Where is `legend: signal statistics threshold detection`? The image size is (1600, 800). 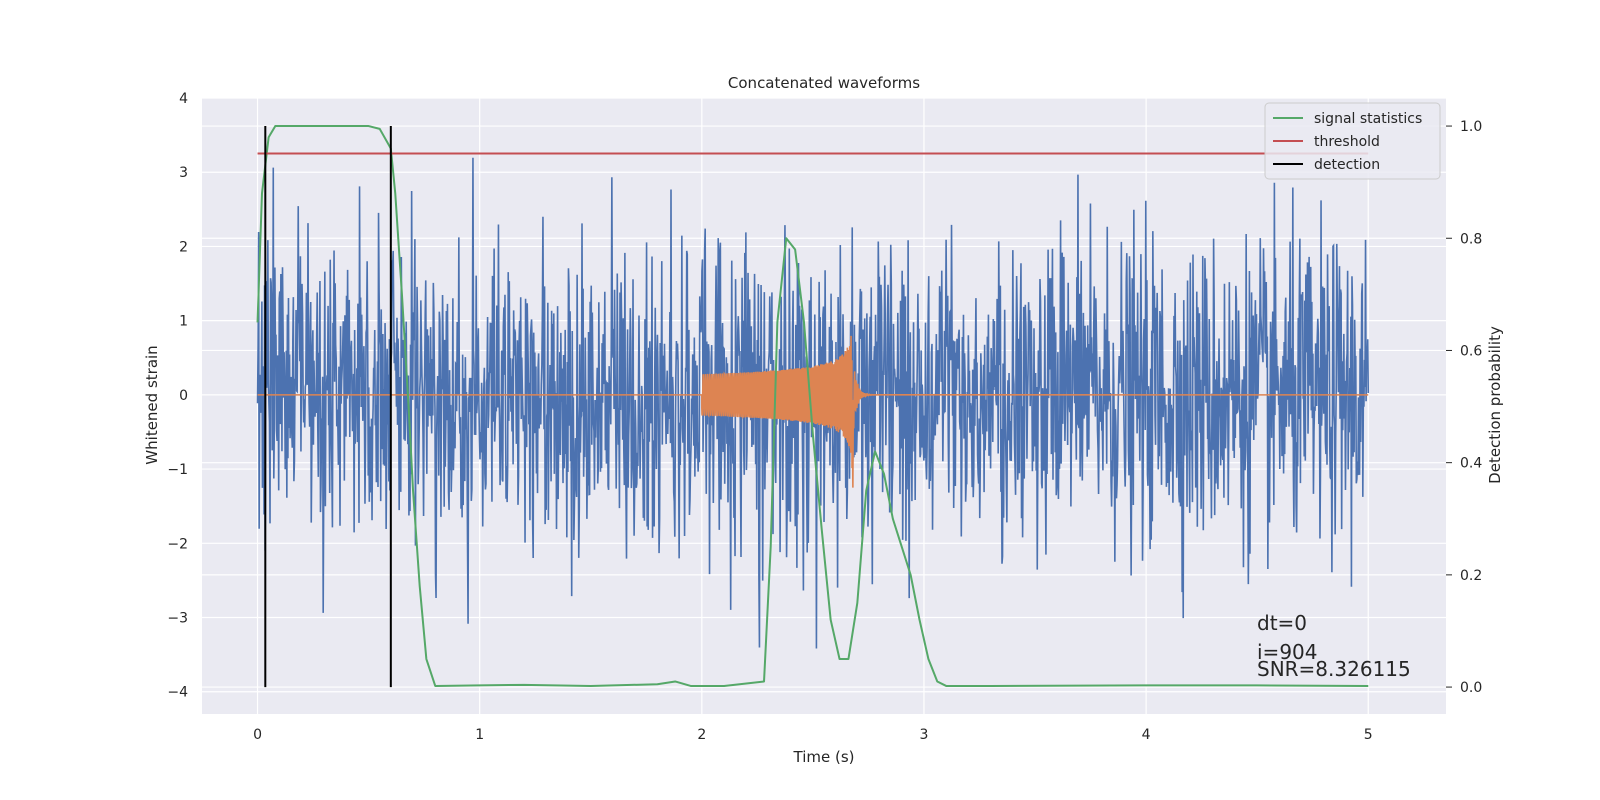
legend: signal statistics threshold detection is located at coordinates (1352, 141).